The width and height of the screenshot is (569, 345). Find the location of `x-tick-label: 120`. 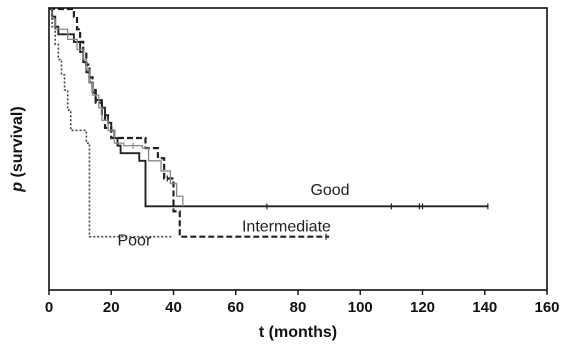

x-tick-label: 120 is located at coordinates (422, 307).